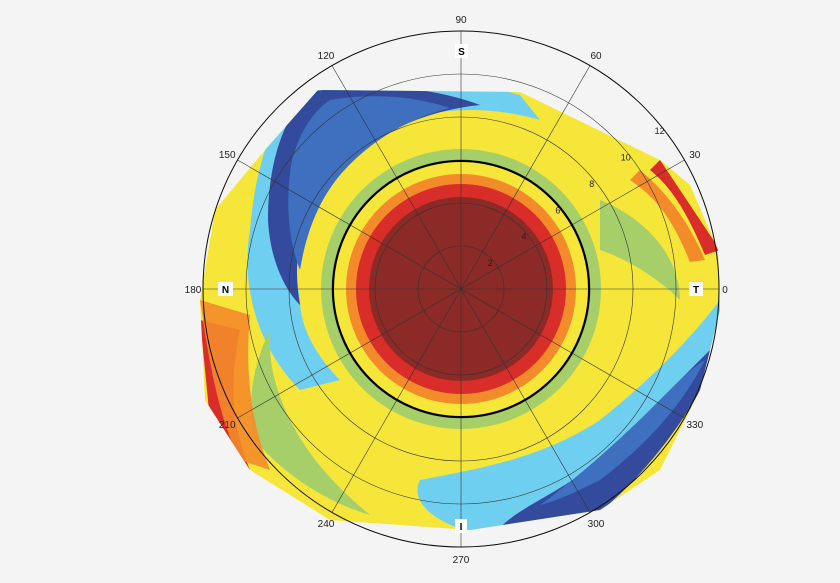  I want to click on direction-temporal-label: T, so click(696, 290).